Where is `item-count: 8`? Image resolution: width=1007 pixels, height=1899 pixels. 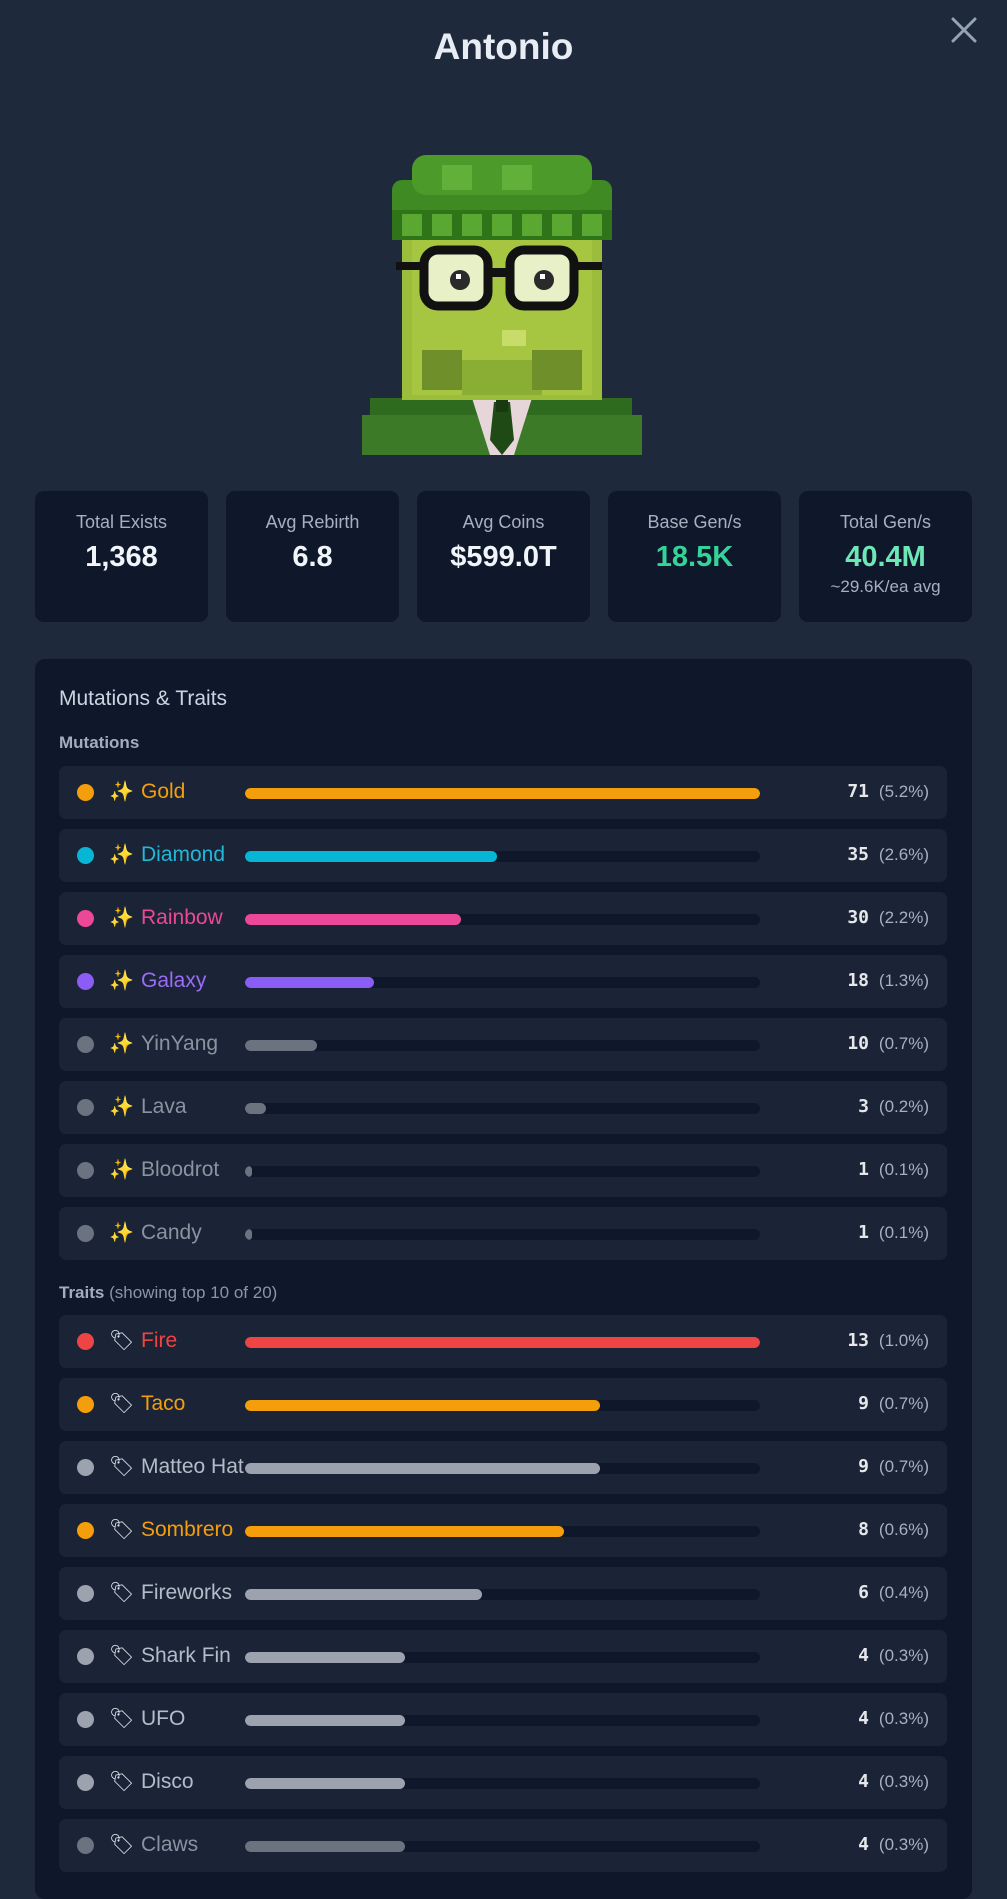
item-count: 8 is located at coordinates (863, 1529).